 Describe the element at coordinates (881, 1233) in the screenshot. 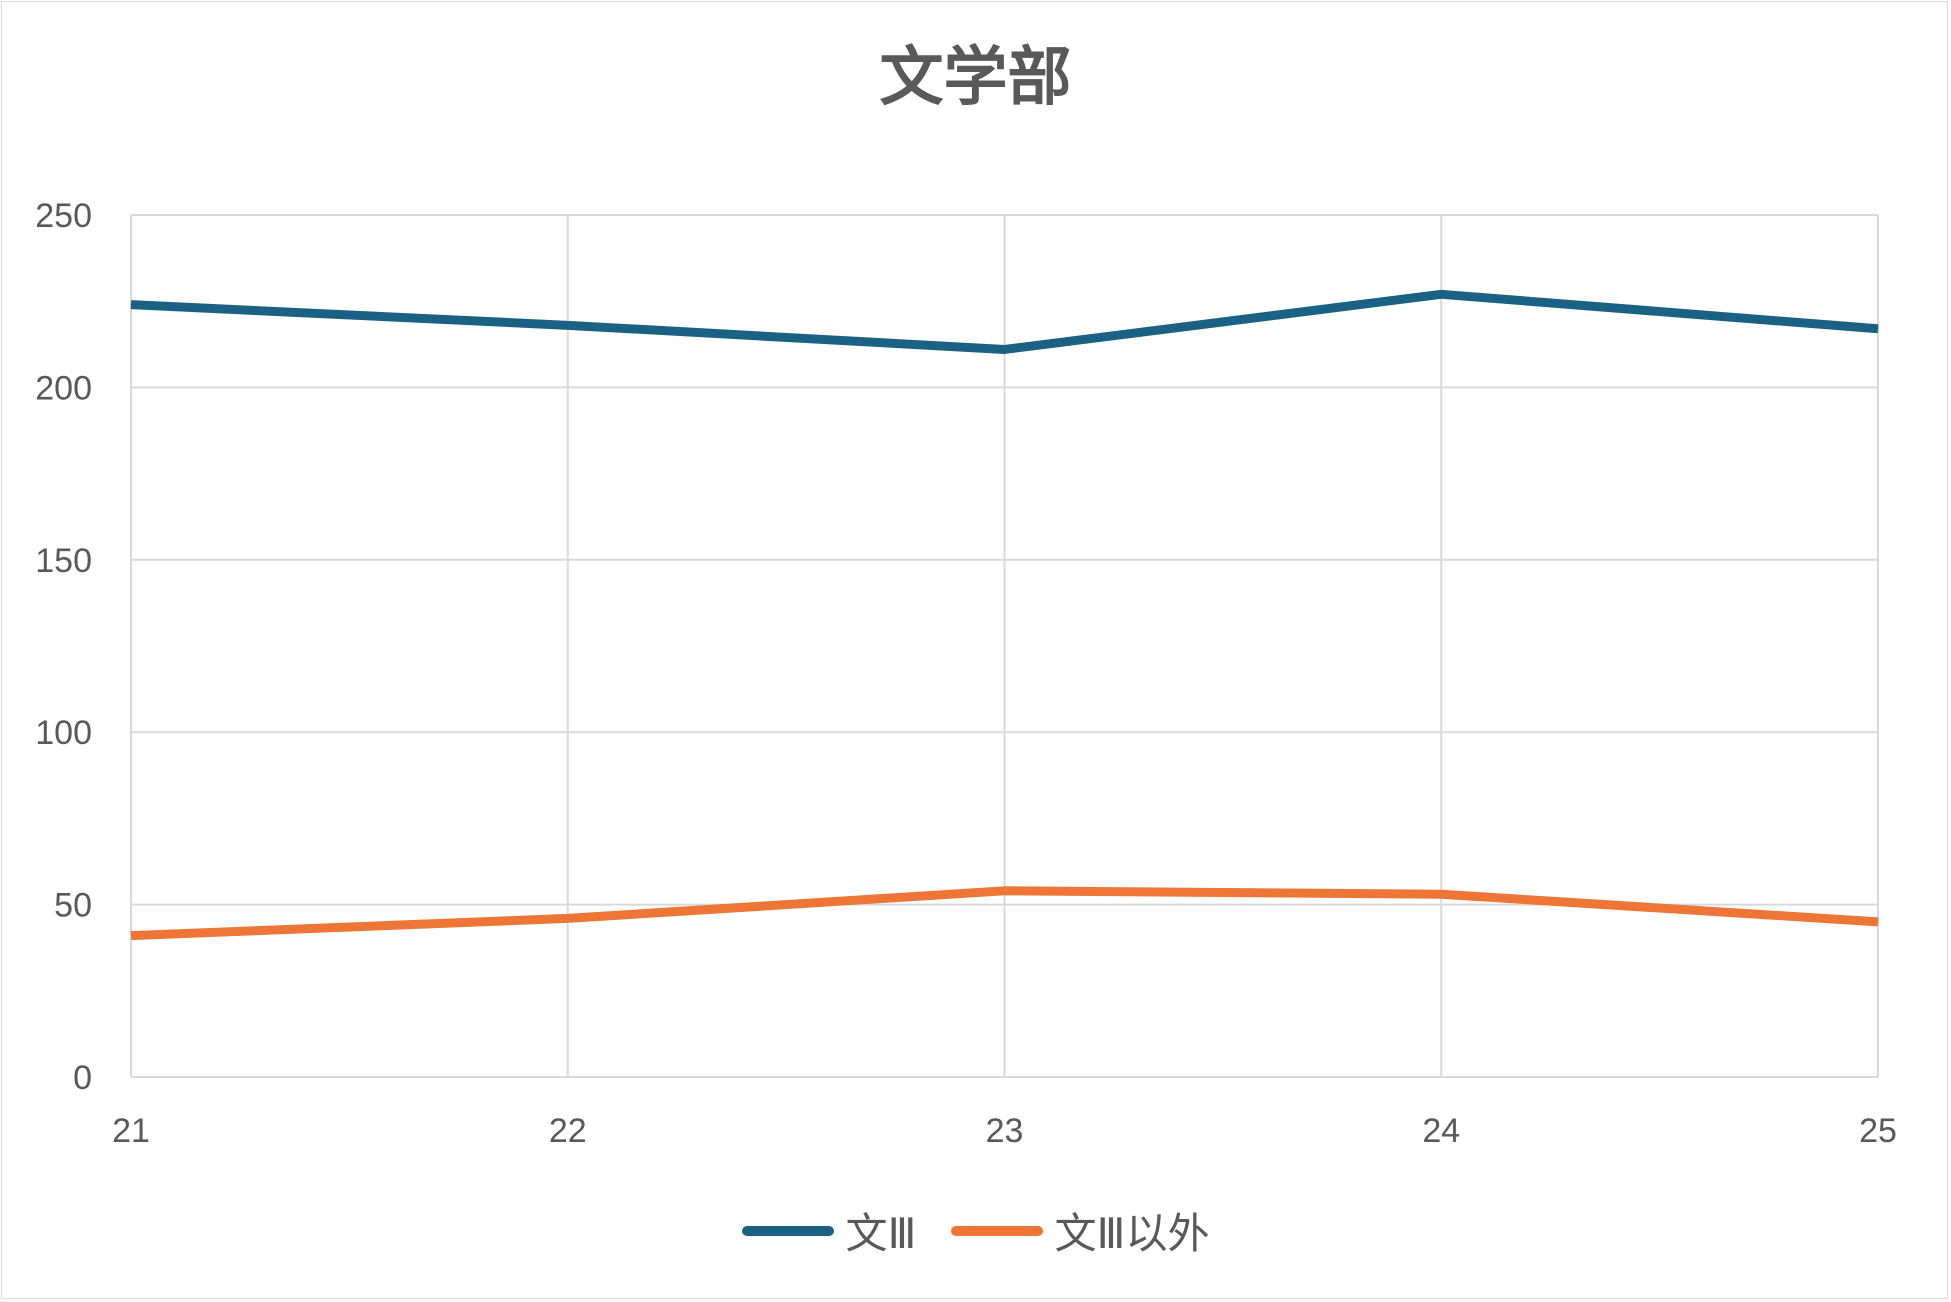

I see `legend-label-series-1: 文Ⅲ` at that location.